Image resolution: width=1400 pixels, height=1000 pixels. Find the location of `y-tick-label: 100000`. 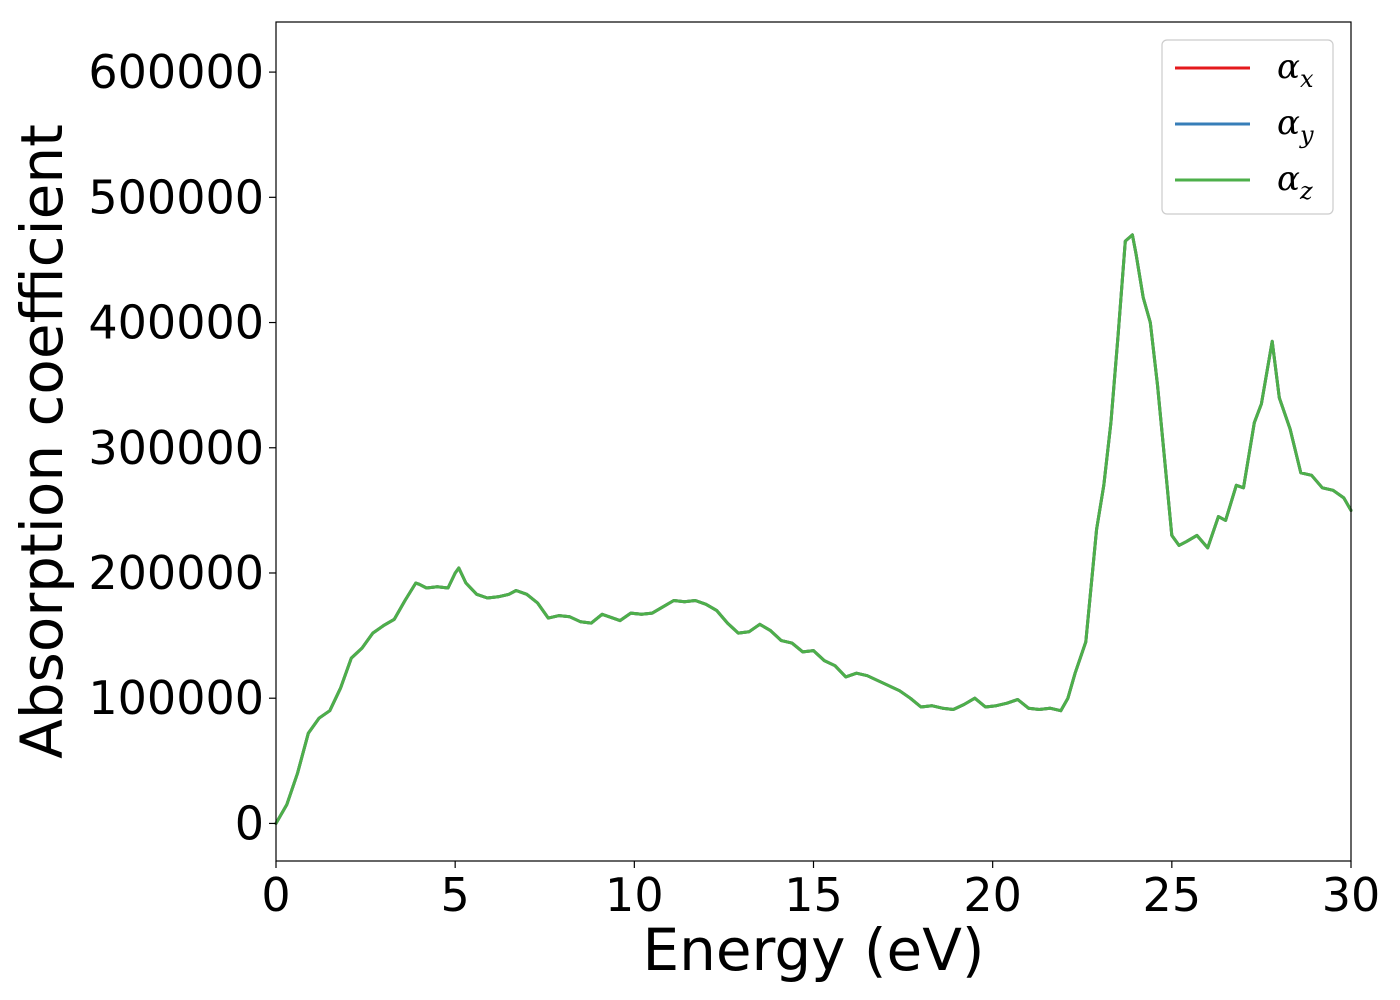

y-tick-label: 100000 is located at coordinates (176, 698).